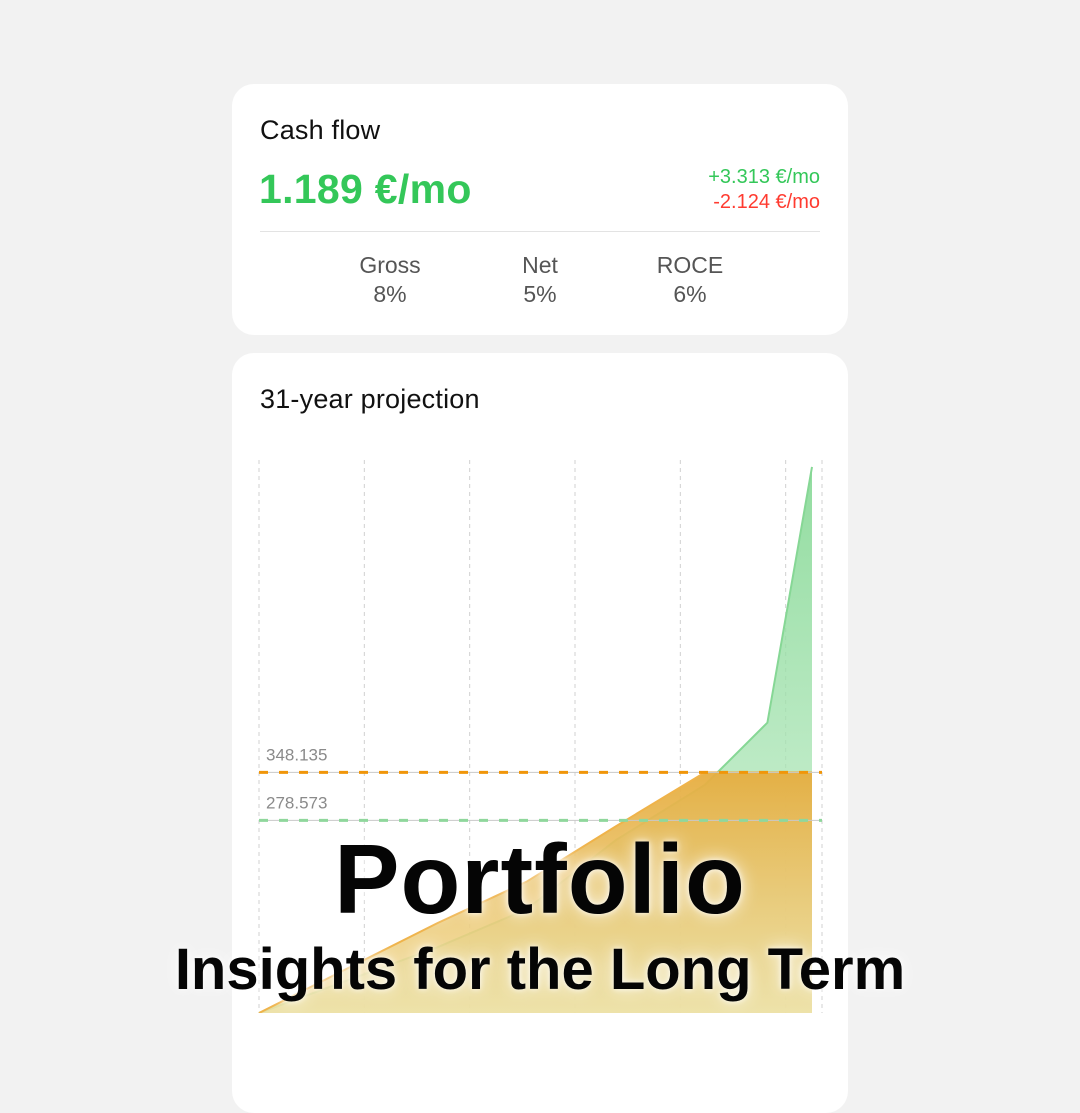 This screenshot has height=1113, width=1080. What do you see at coordinates (296, 754) in the screenshot?
I see `reference-label-orange: 348.135` at bounding box center [296, 754].